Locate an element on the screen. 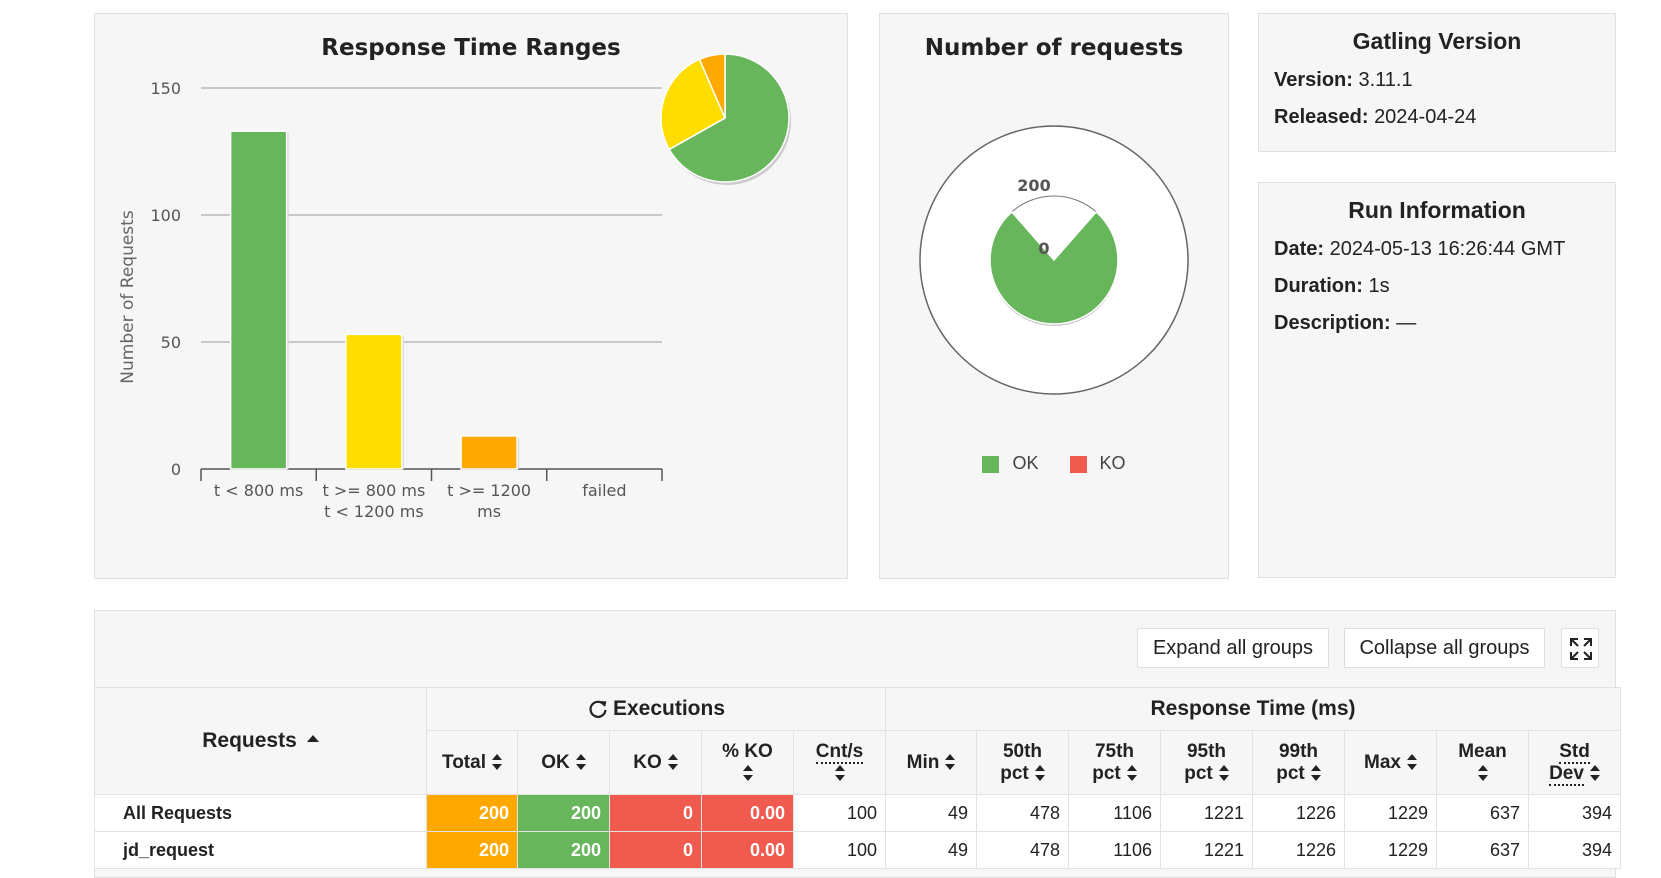 The height and width of the screenshot is (878, 1661). pct-ko-cell: 0.00 is located at coordinates (747, 850).